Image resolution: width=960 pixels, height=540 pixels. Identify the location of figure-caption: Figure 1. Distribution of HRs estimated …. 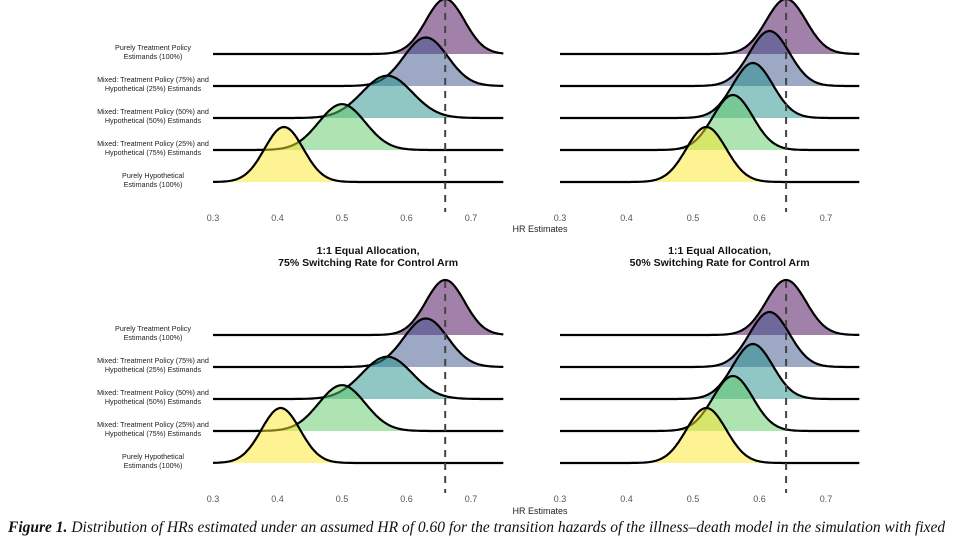
(476, 528).